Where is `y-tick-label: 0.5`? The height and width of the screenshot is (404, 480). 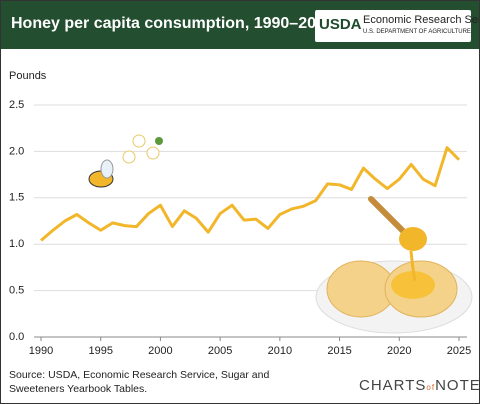 y-tick-label: 0.5 is located at coordinates (16, 291).